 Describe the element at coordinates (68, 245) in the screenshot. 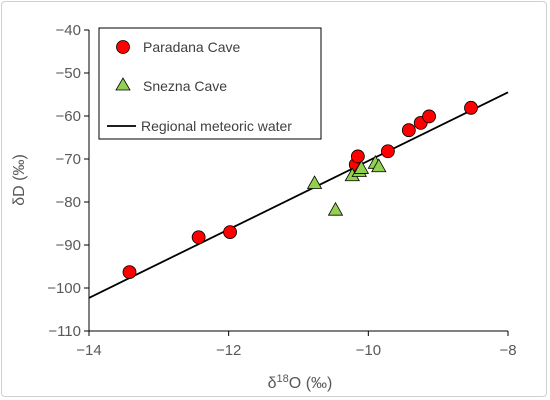

I see `y-tick-label: −90` at that location.